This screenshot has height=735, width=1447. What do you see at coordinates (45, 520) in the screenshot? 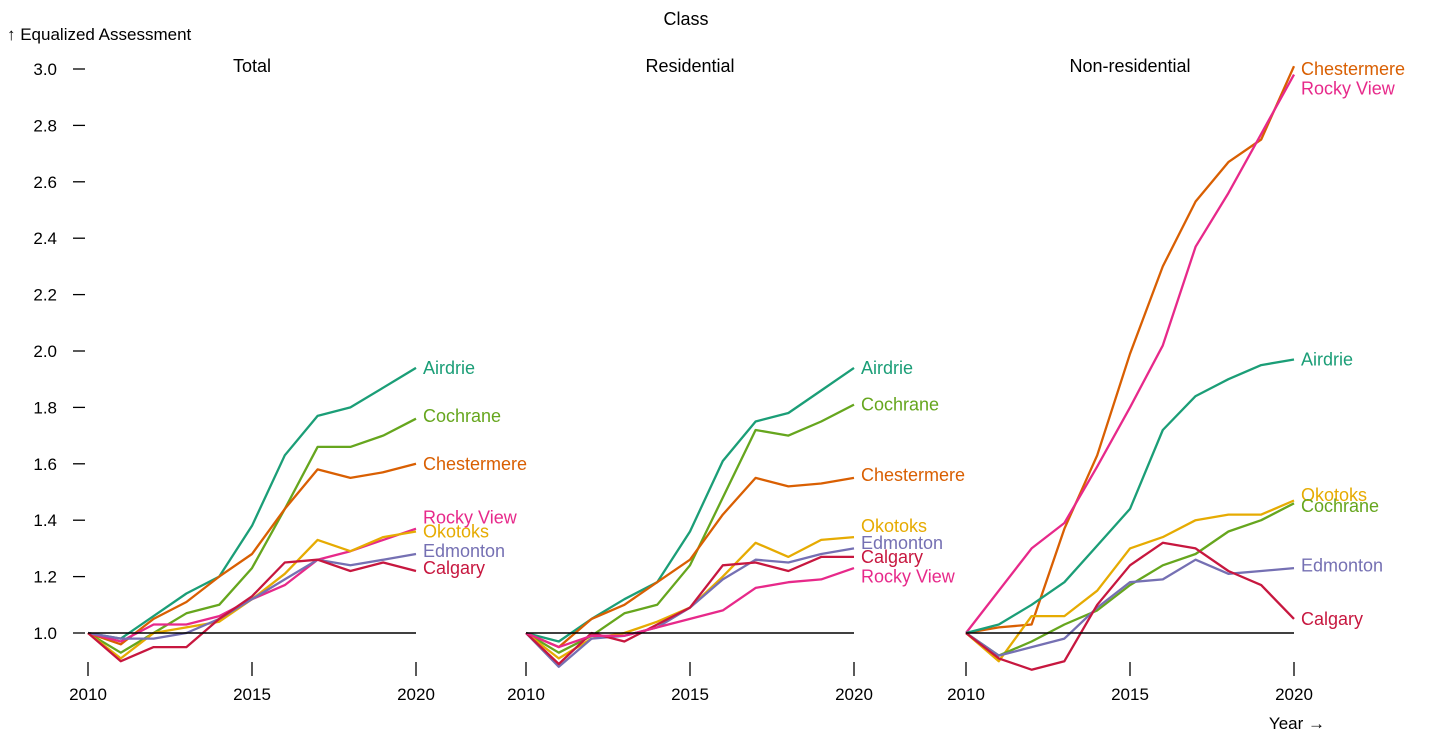
I see `y-tick-label: 1.4` at bounding box center [45, 520].